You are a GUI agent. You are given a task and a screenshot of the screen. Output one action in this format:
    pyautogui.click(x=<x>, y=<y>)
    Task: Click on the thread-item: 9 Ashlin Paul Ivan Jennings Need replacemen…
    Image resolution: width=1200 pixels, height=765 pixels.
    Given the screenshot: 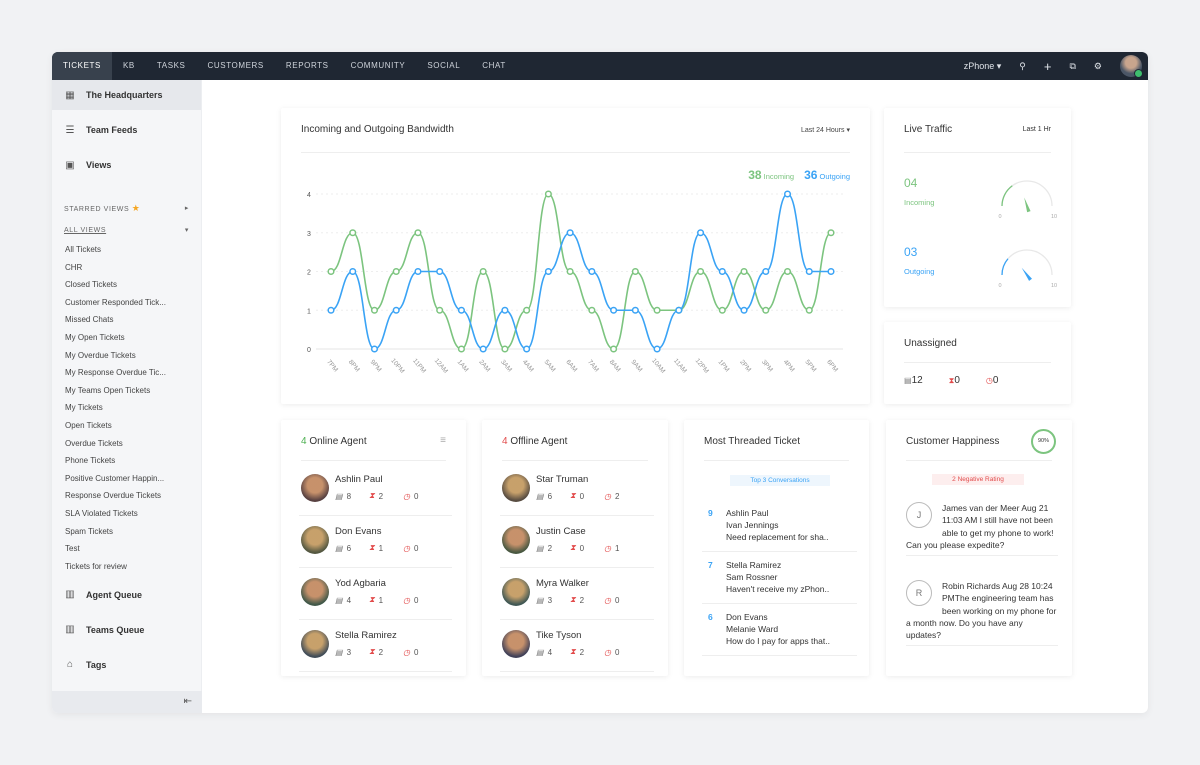 What is the action you would take?
    pyautogui.click(x=779, y=526)
    